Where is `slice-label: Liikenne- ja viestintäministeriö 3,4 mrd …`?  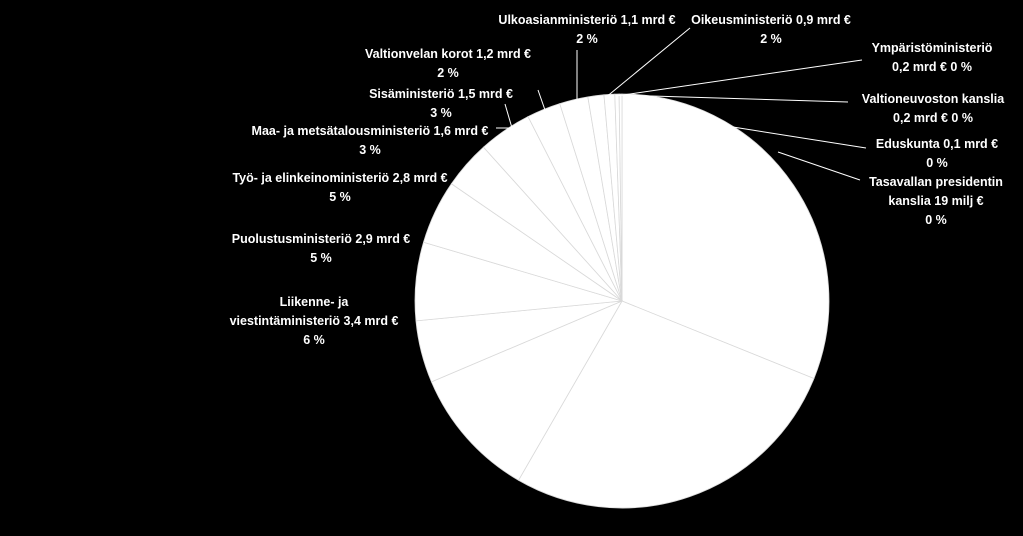 slice-label: Liikenne- ja viestintäministeriö 3,4 mrd … is located at coordinates (314, 321).